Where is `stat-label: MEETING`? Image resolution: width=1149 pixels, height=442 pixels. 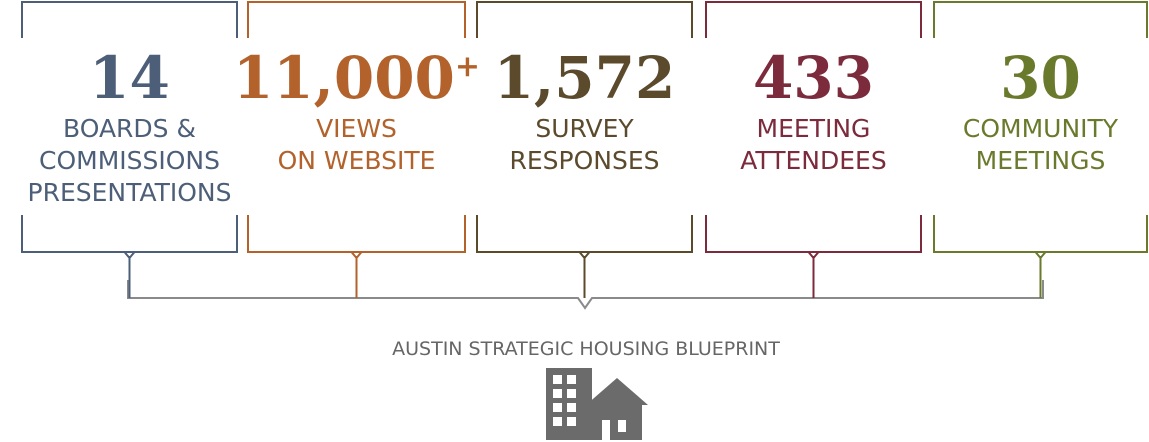 stat-label: MEETING is located at coordinates (814, 128).